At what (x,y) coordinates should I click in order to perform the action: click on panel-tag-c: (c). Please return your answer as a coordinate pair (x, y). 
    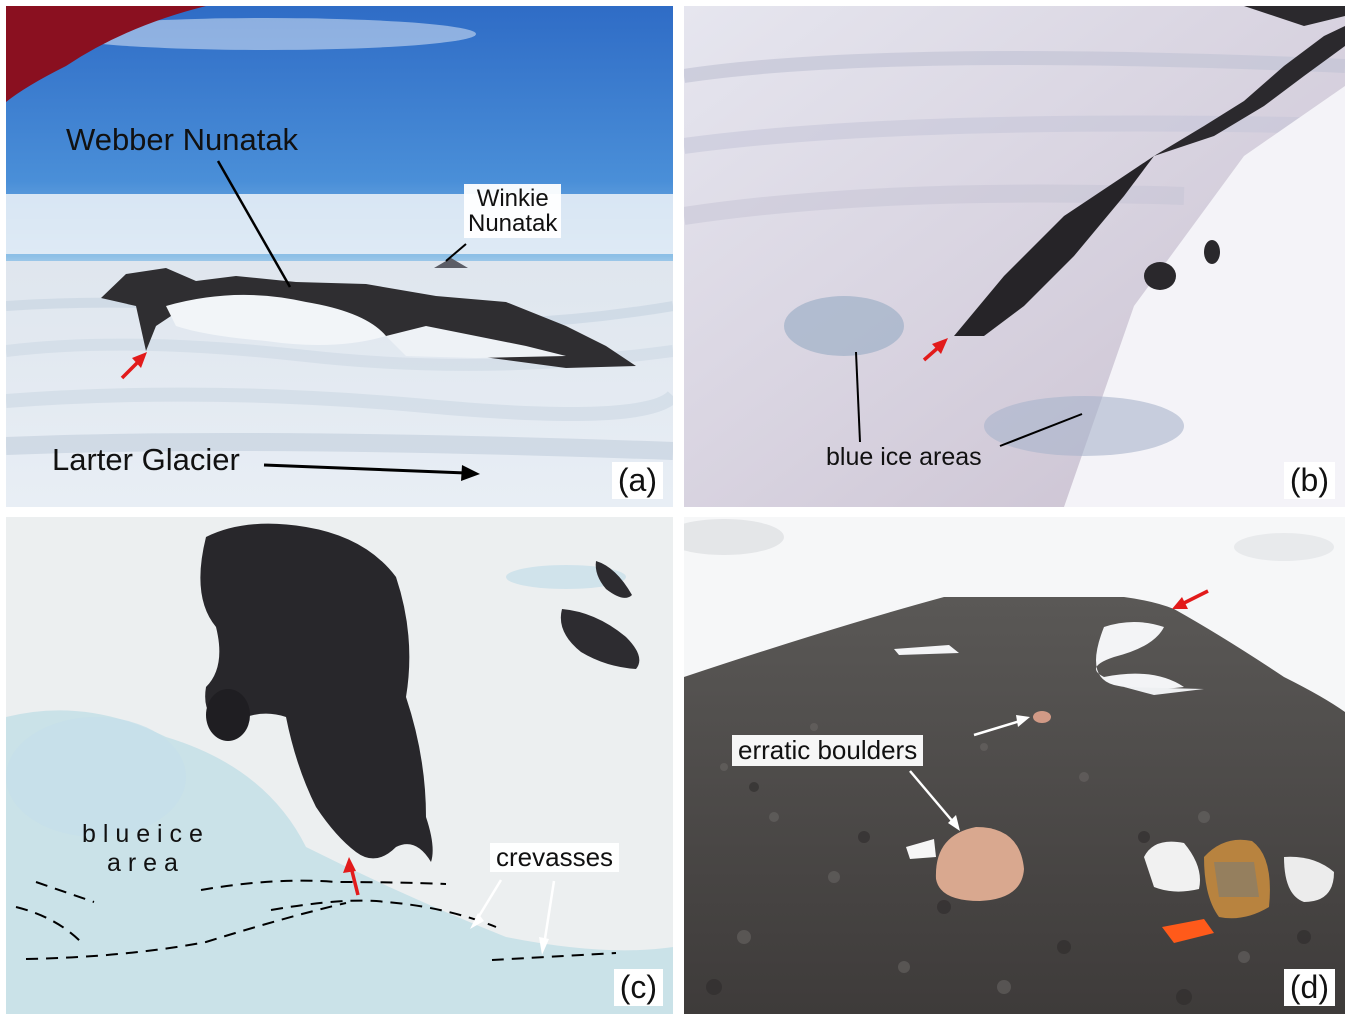
    Looking at the image, I should click on (638, 987).